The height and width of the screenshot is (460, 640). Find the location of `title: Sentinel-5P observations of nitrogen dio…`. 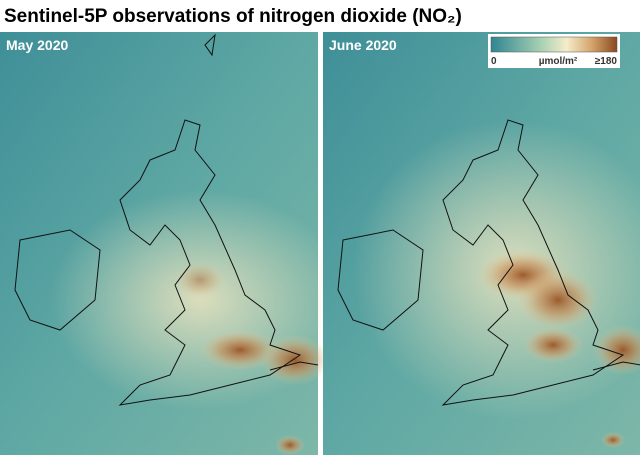

title: Sentinel-5P observations of nitrogen dio… is located at coordinates (233, 16).